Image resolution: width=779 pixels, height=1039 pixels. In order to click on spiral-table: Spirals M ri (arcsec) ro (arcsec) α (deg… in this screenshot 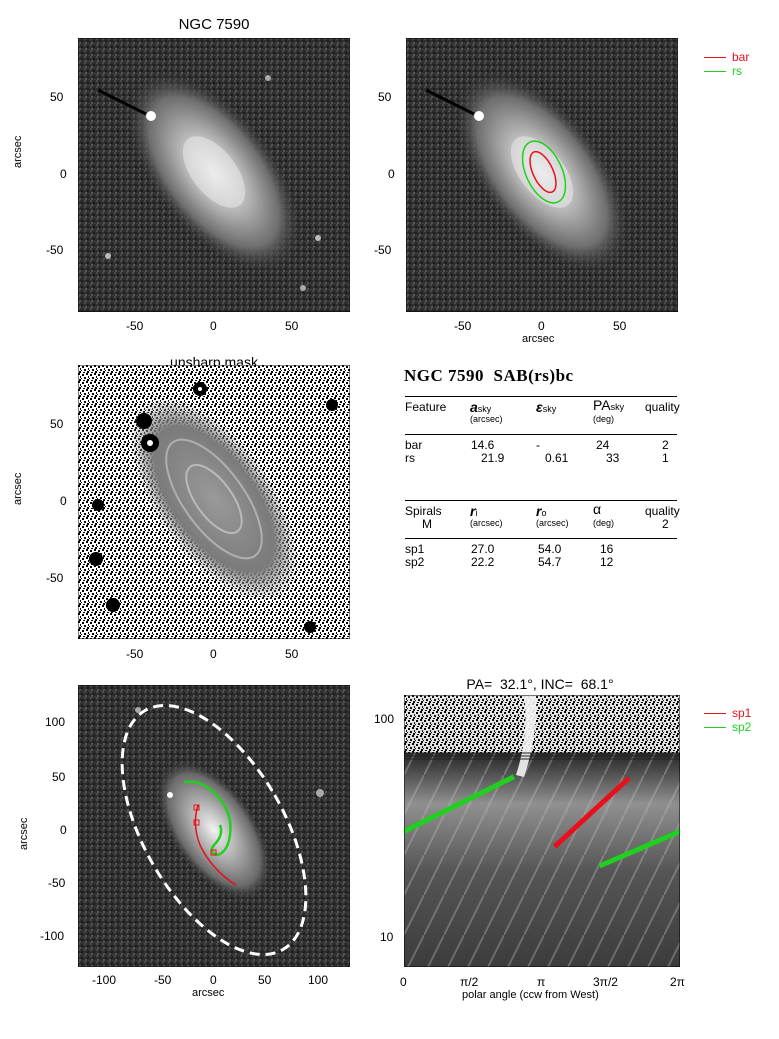, I will do `click(542, 536)`.